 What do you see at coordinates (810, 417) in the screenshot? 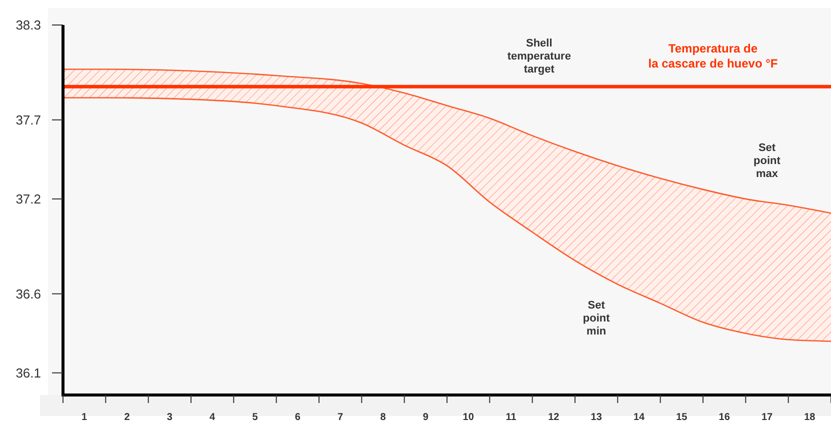
I see `x-tick-label: 18` at bounding box center [810, 417].